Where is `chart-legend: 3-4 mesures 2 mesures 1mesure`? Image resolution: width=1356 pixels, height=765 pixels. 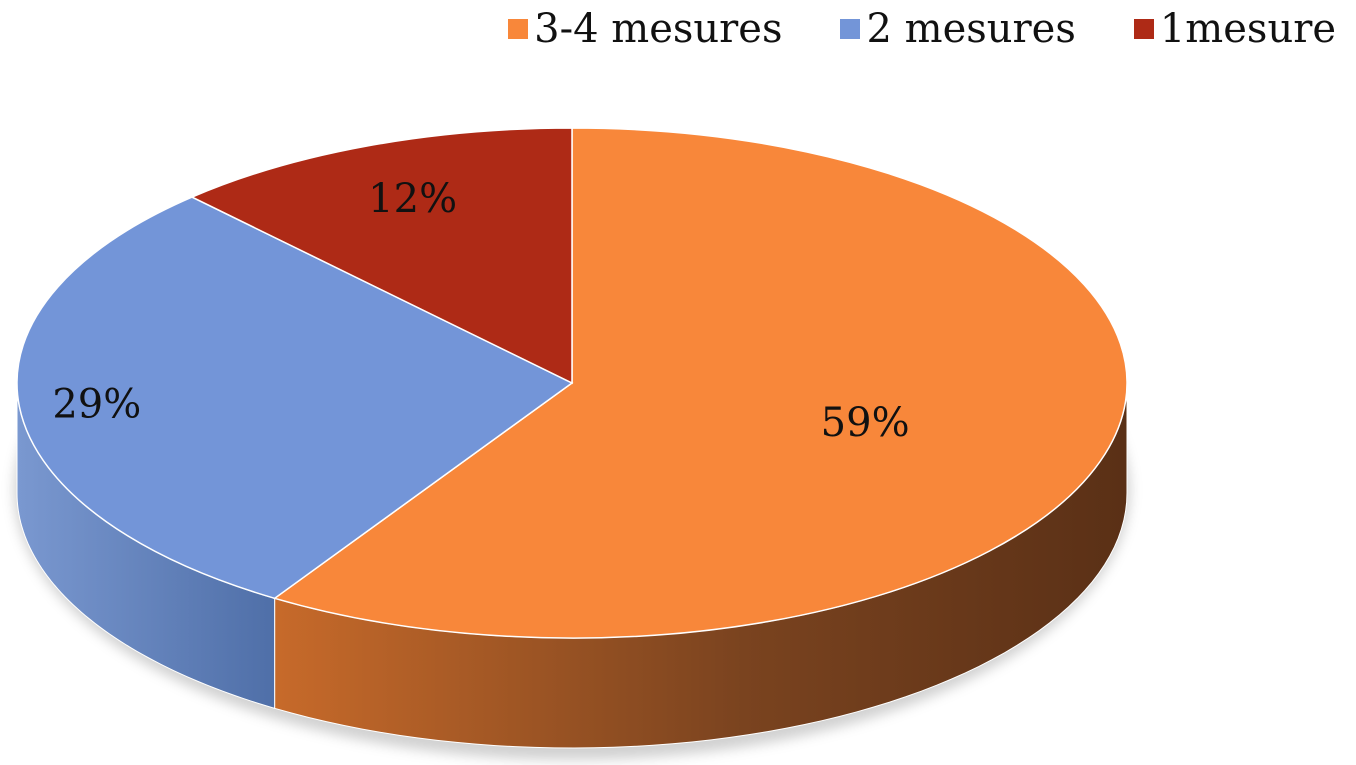 chart-legend: 3-4 mesures 2 mesures 1mesure is located at coordinates (922, 29).